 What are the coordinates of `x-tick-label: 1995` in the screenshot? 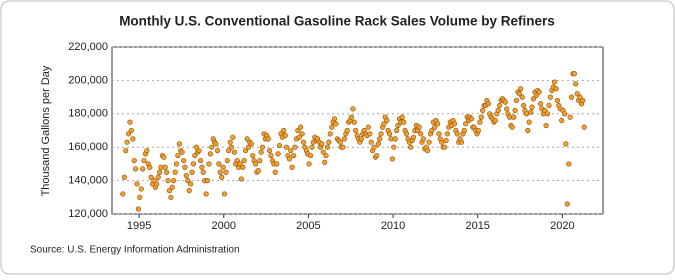 It's located at (139, 226).